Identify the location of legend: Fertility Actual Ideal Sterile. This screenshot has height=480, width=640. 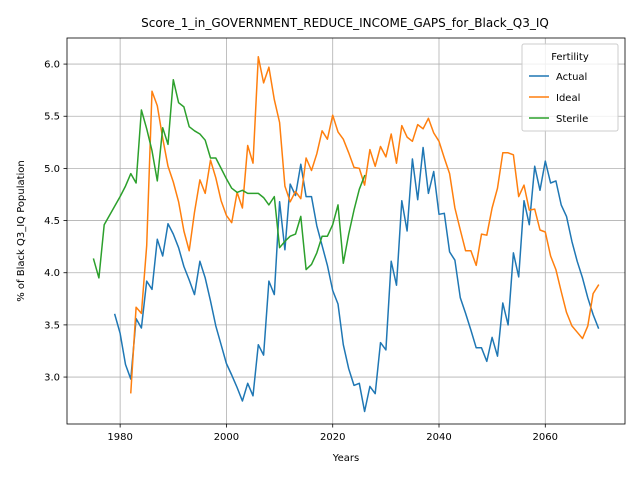
(570, 87).